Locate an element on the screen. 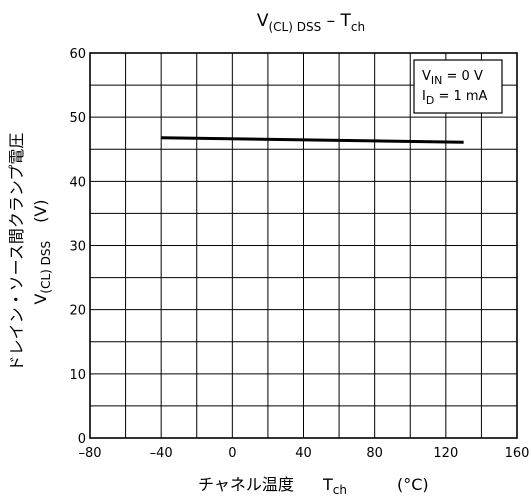  conditions-box-frame is located at coordinates (458, 86).